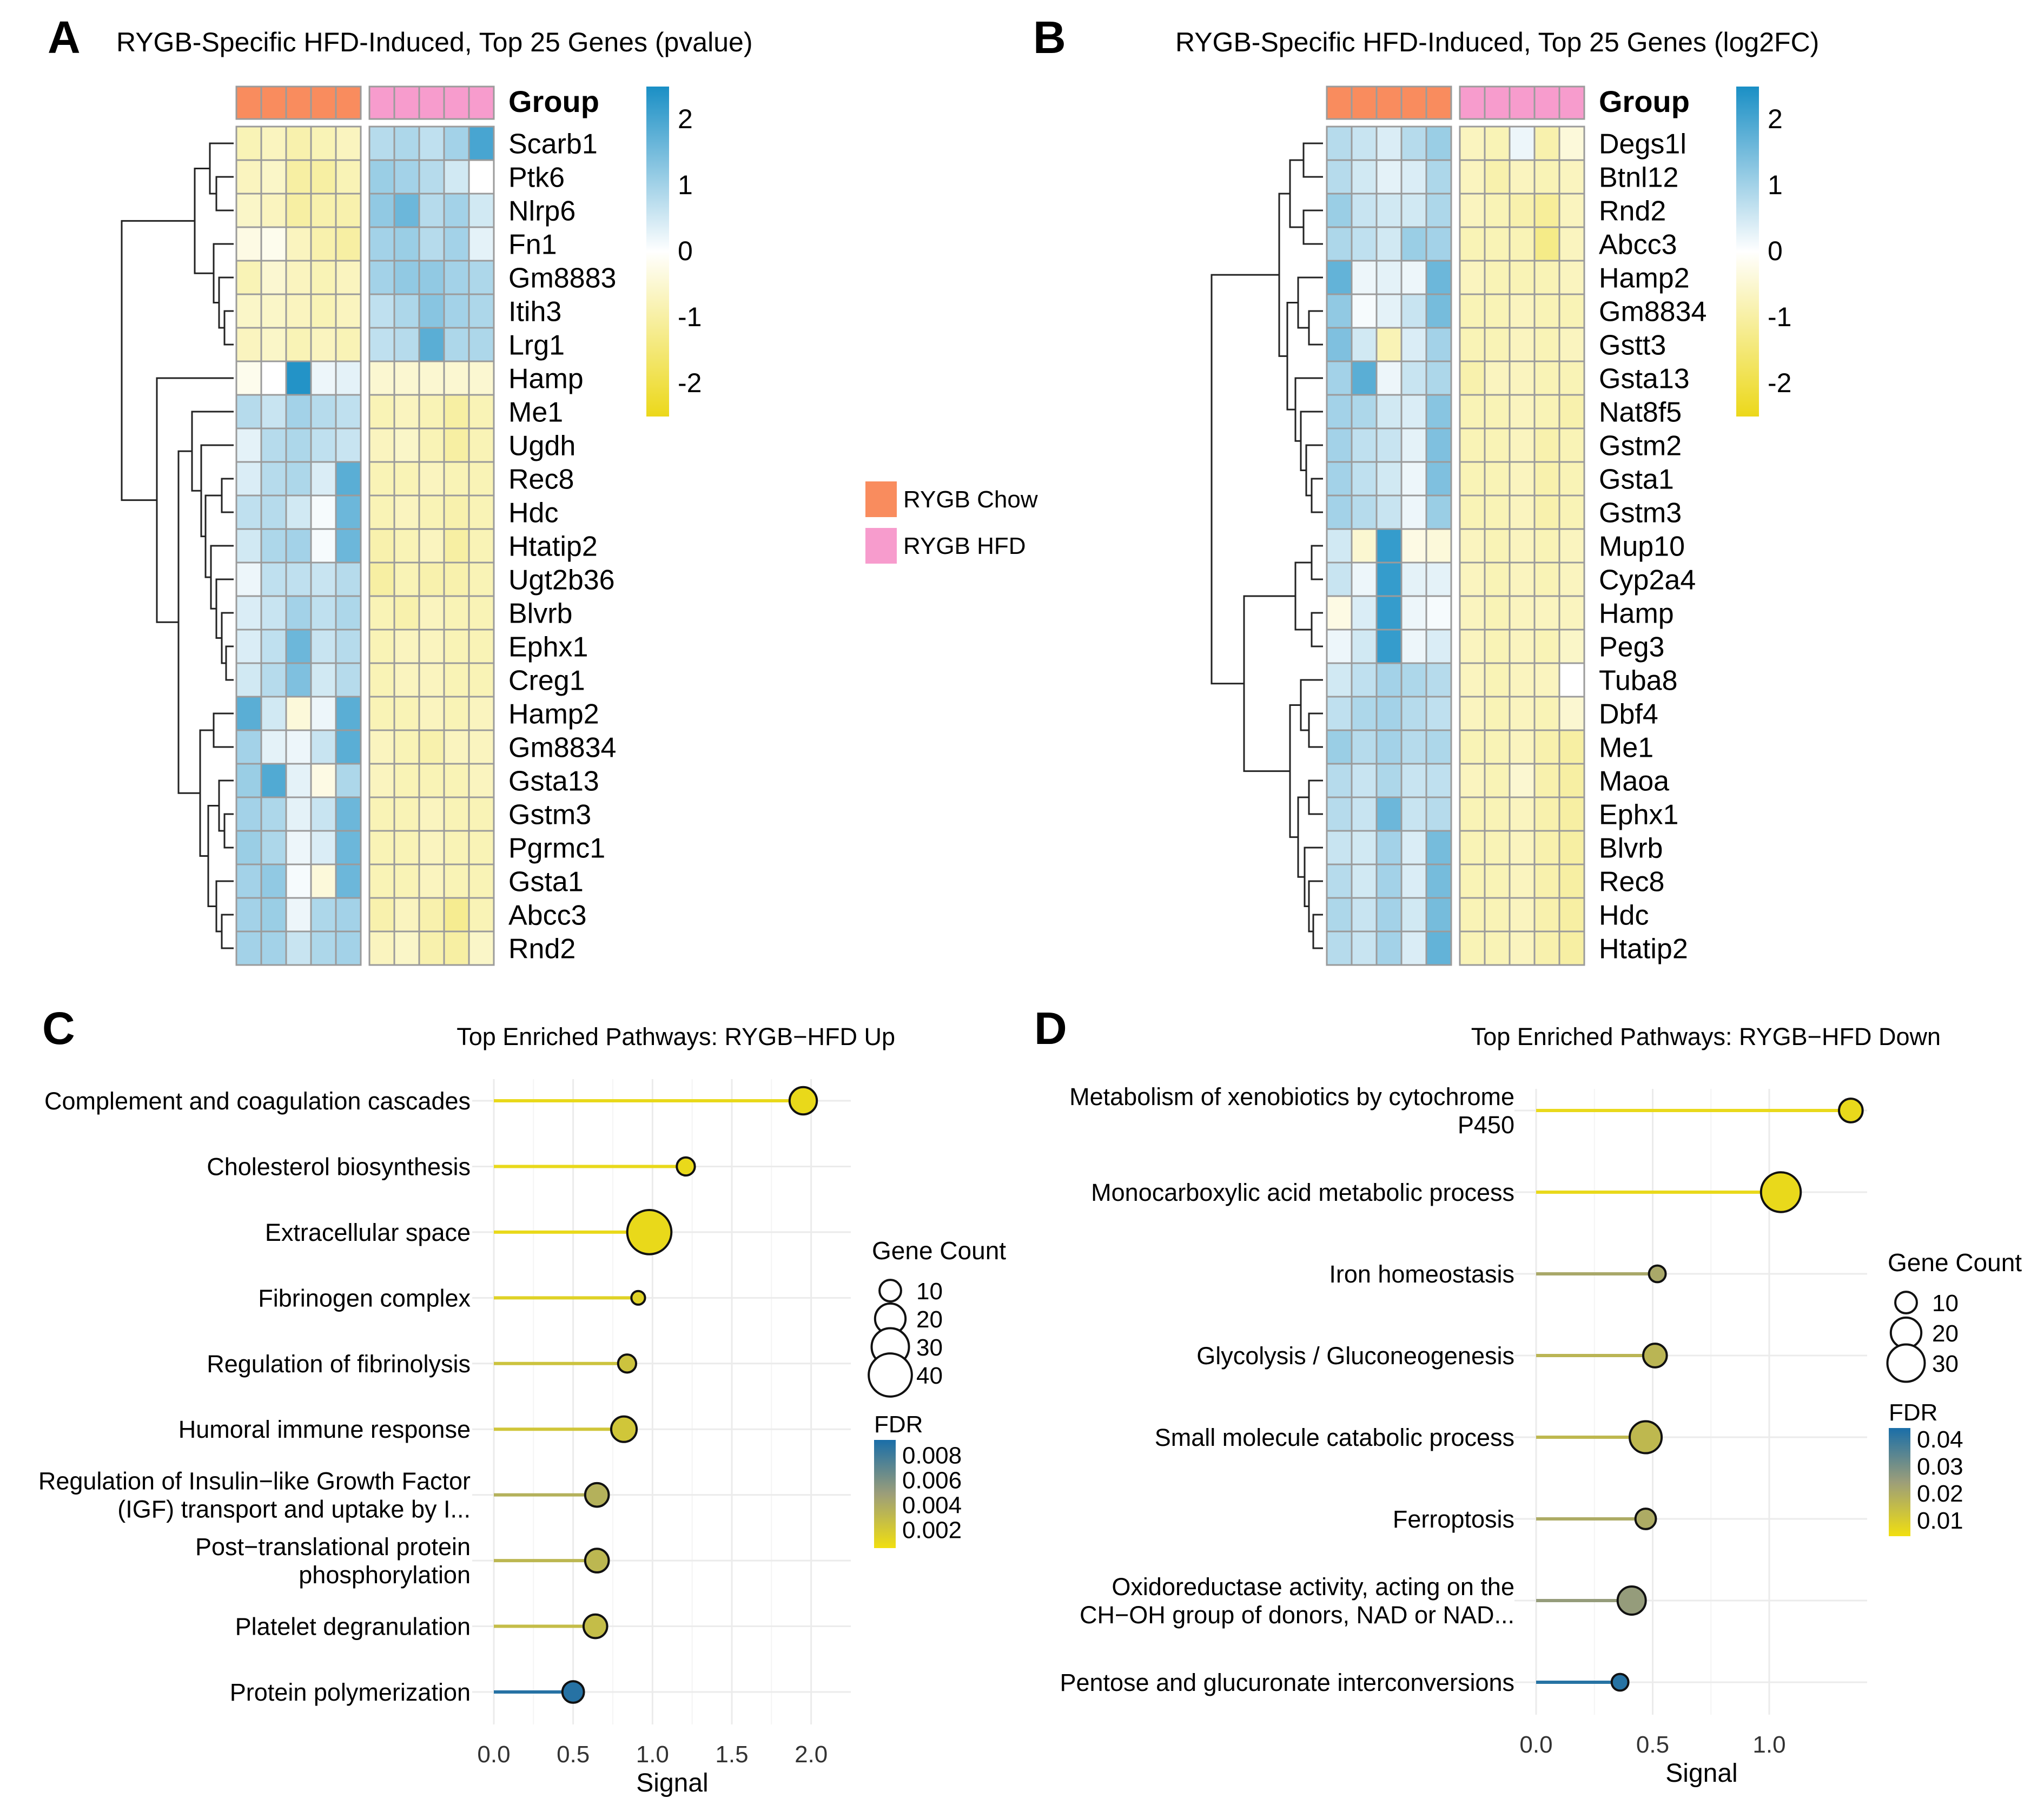 This screenshot has width=2044, height=1798. Describe the element at coordinates (535, 412) in the screenshot. I see `gene-label: Me1` at that location.